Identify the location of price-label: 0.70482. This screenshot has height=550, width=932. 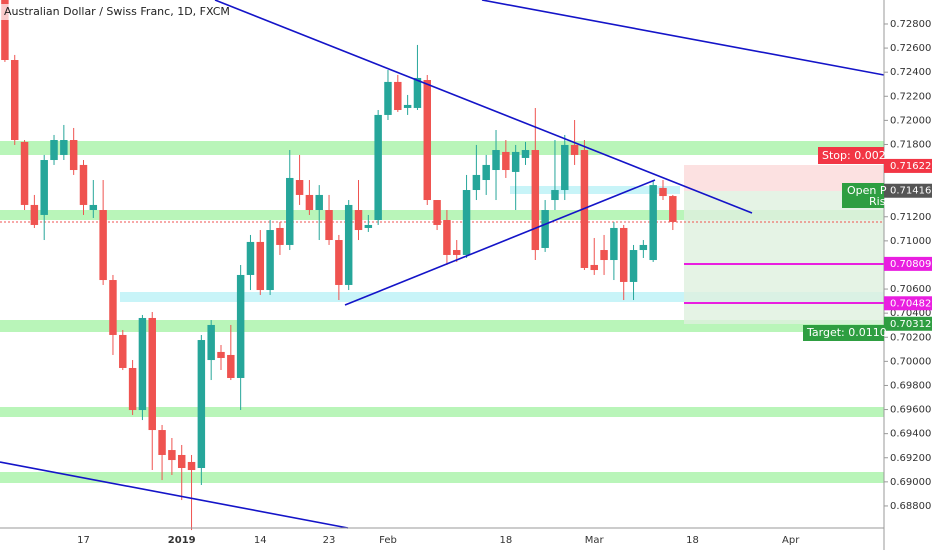
(910, 303).